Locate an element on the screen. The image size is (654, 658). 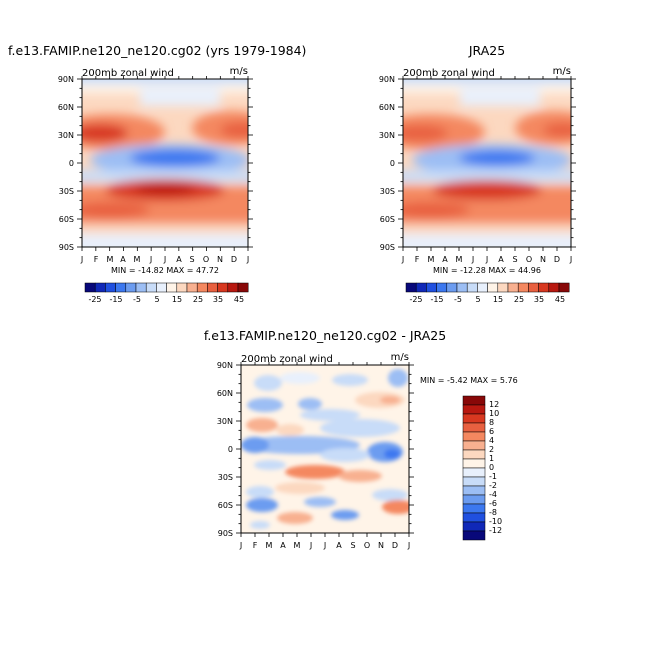
ytick-label: 0 is located at coordinates (230, 449).